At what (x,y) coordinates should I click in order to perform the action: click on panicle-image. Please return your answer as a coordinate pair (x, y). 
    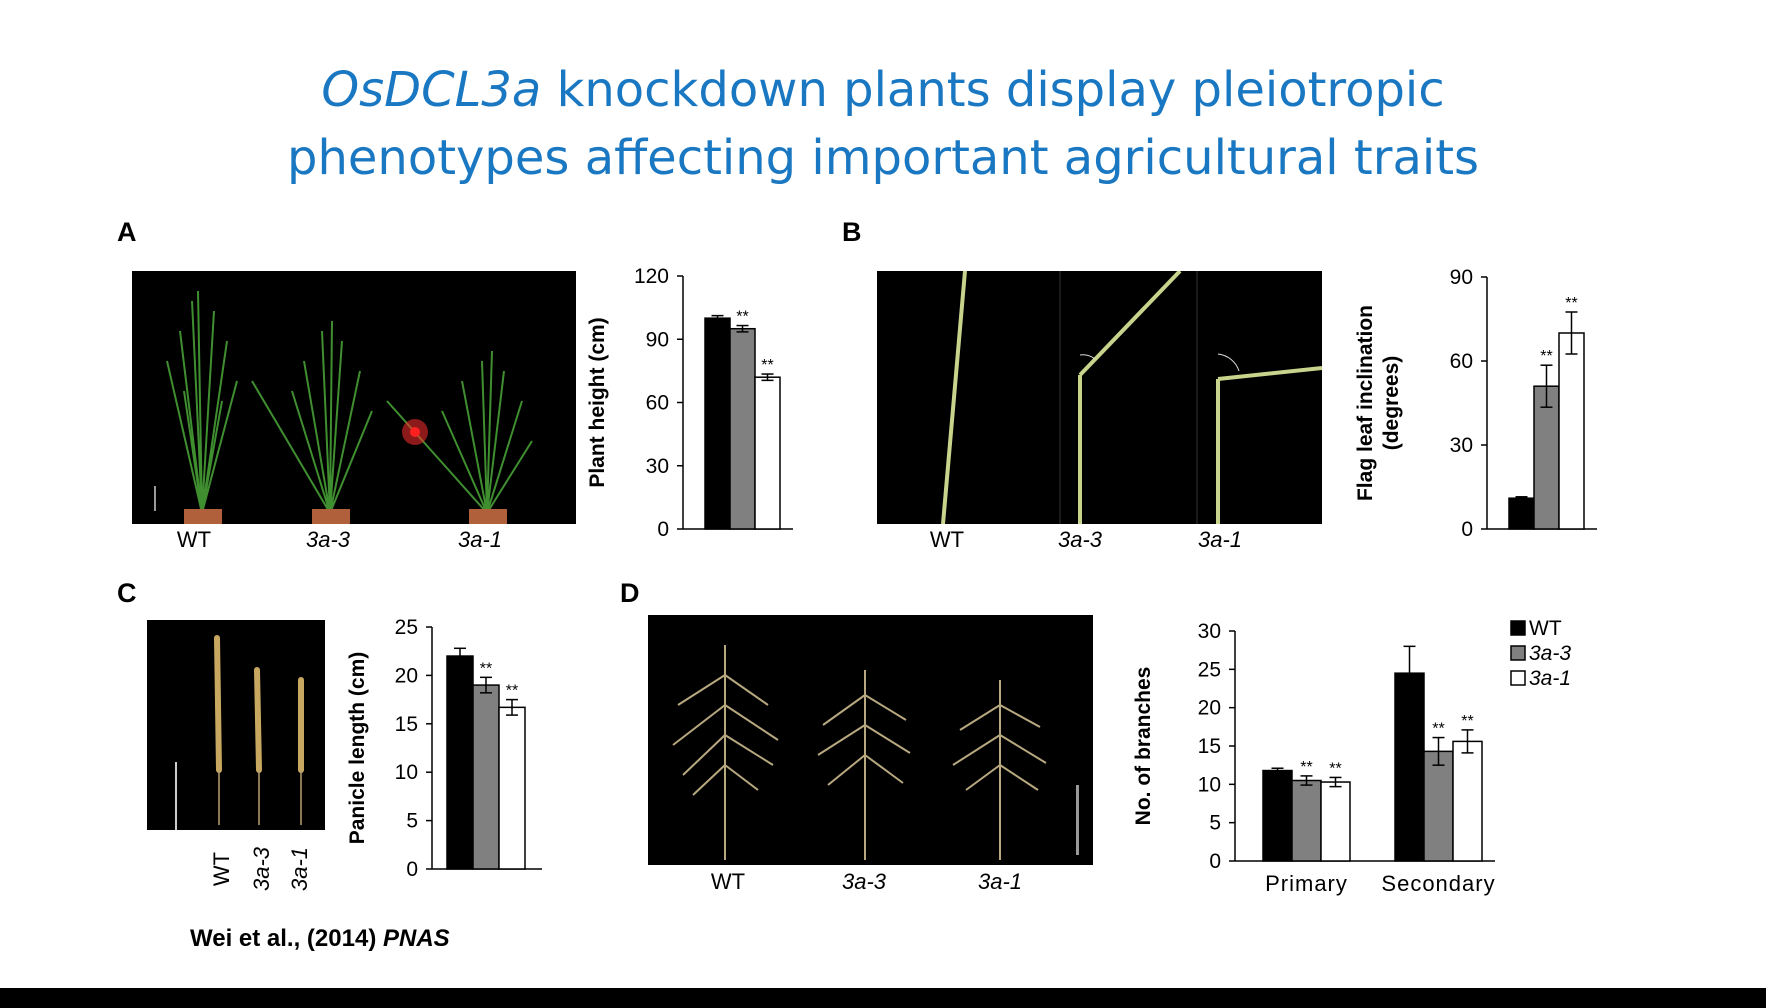
    Looking at the image, I should click on (239, 732).